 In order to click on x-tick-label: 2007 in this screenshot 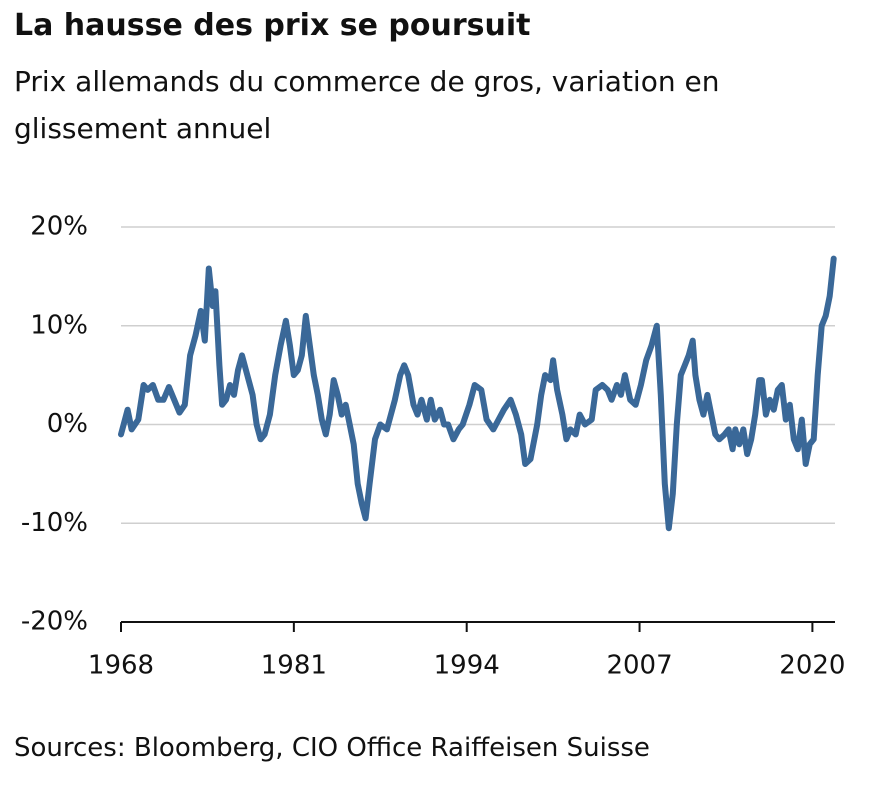, I will do `click(639, 666)`.